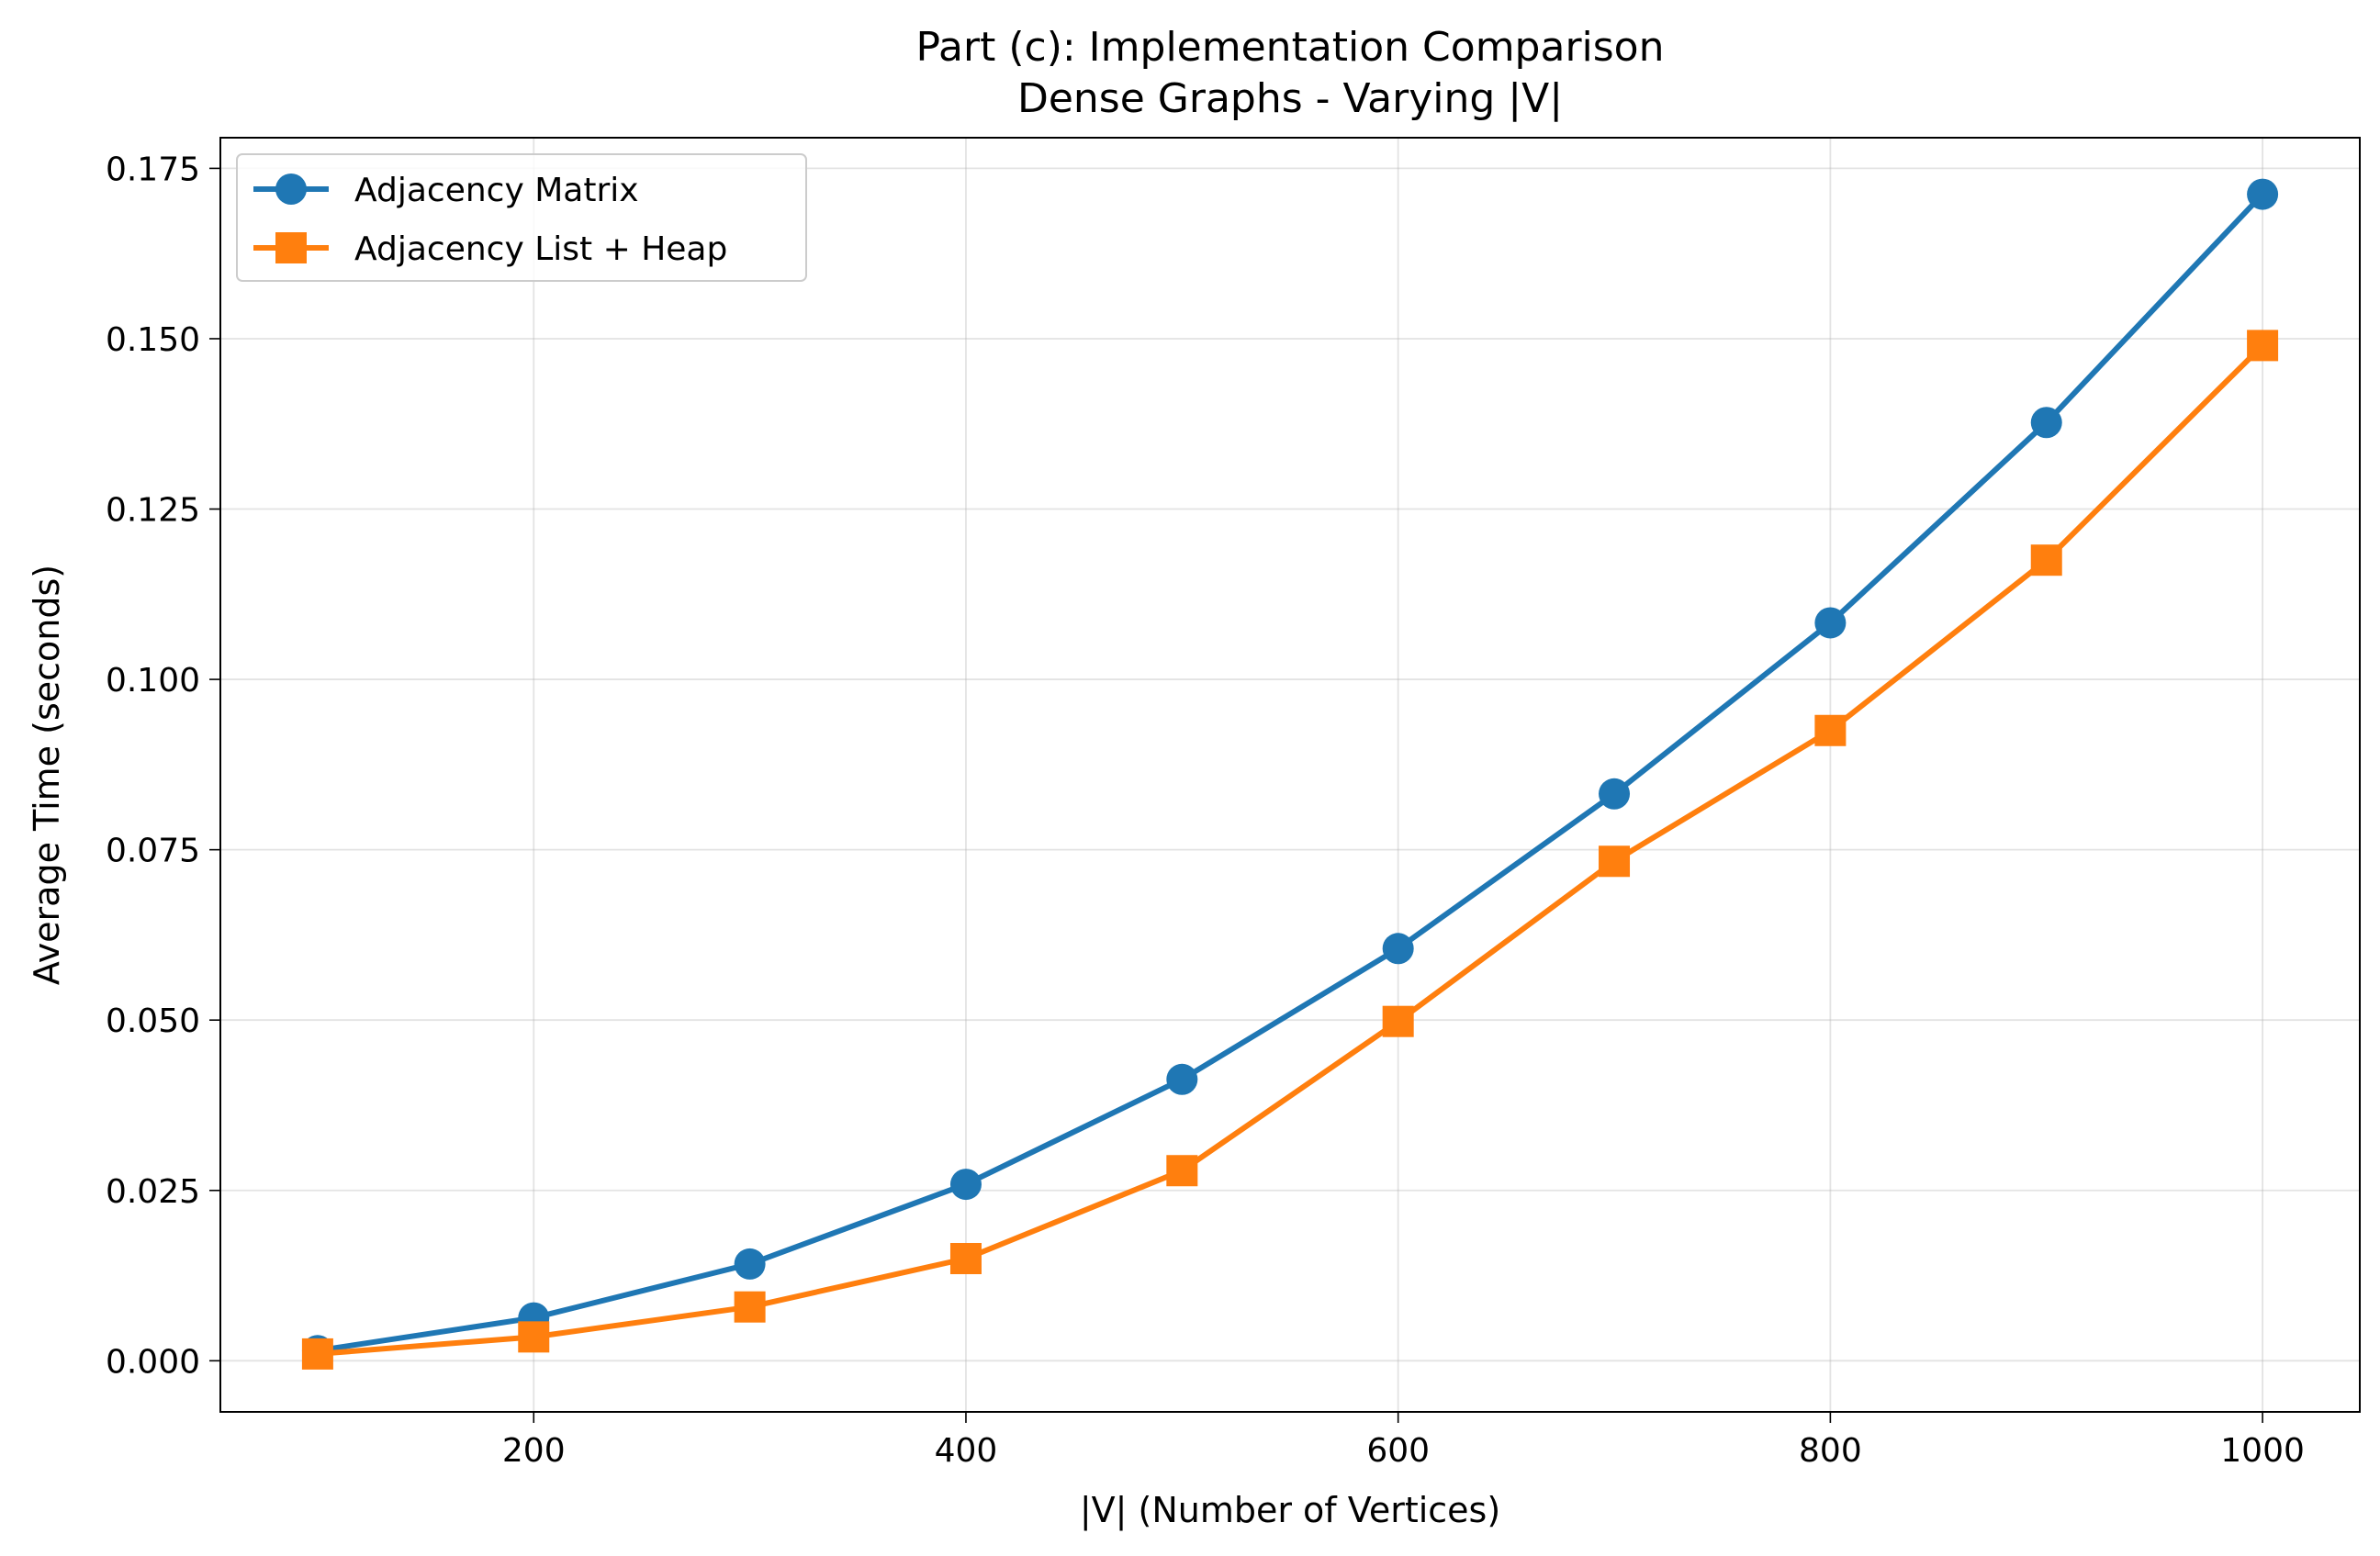  I want to click on legend: Adjacency Matrix Adjacency List + Heap, so click(521, 218).